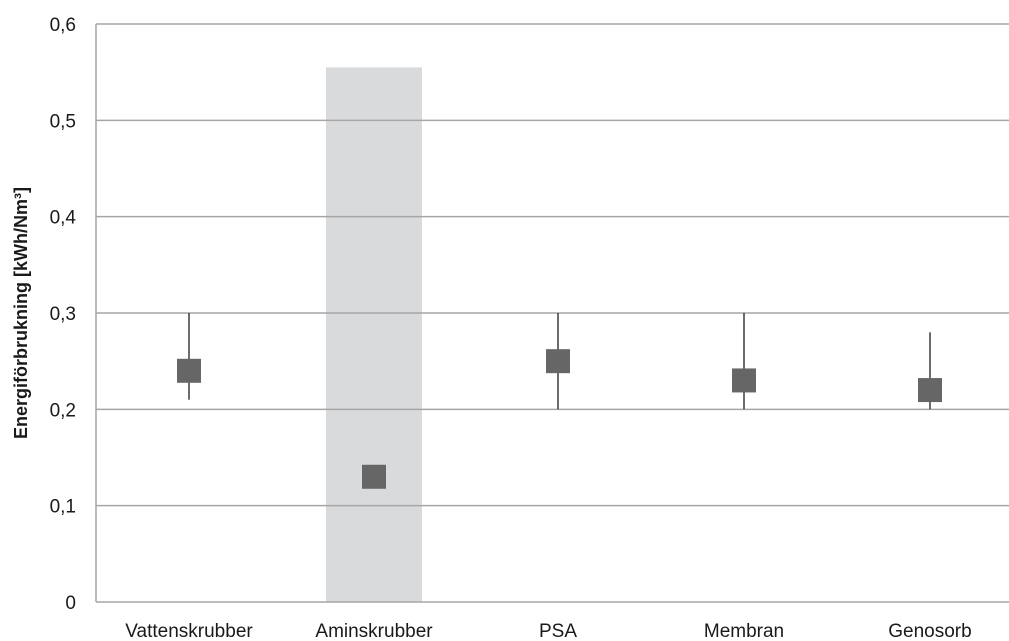 This screenshot has height=641, width=1009. Describe the element at coordinates (63, 121) in the screenshot. I see `y-tick-label: 0,5` at that location.